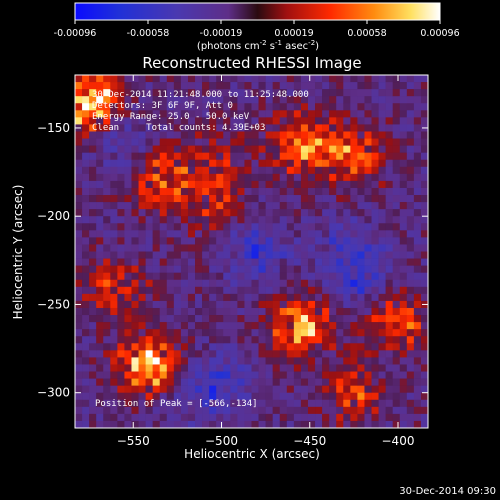  Describe the element at coordinates (366, 33) in the screenshot. I see `colorbar-tick-label: 0.00058` at that location.